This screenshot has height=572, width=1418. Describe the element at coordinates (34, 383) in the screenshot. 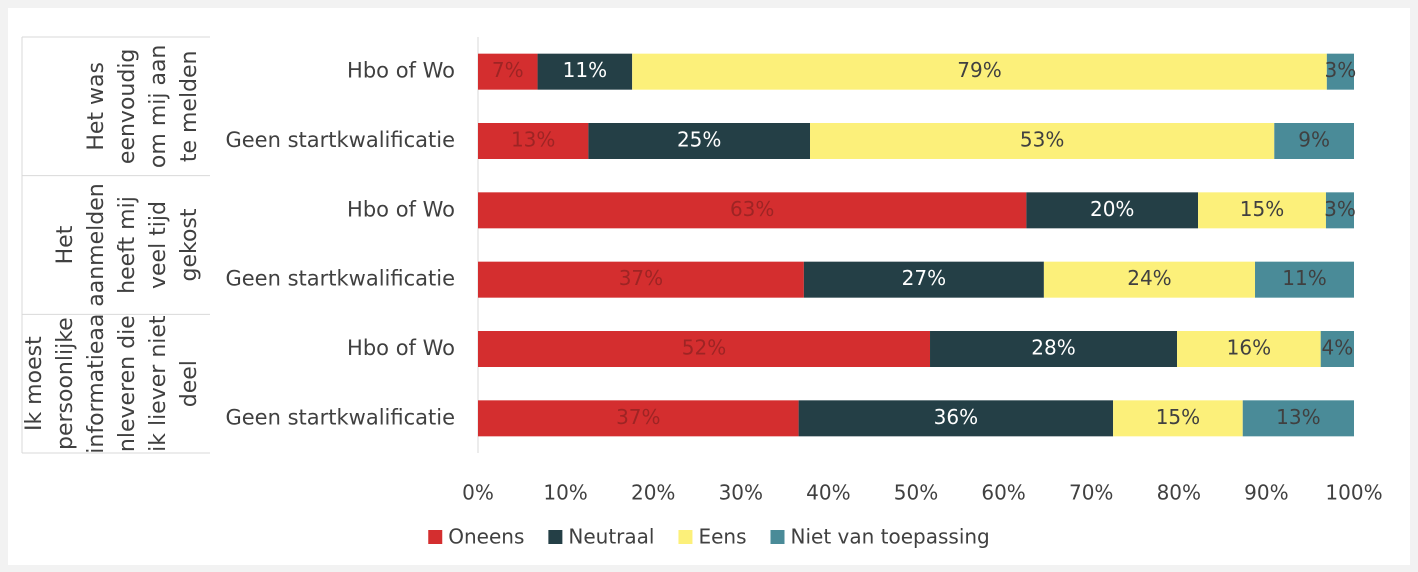

I see `group-label: Ik moest` at that location.